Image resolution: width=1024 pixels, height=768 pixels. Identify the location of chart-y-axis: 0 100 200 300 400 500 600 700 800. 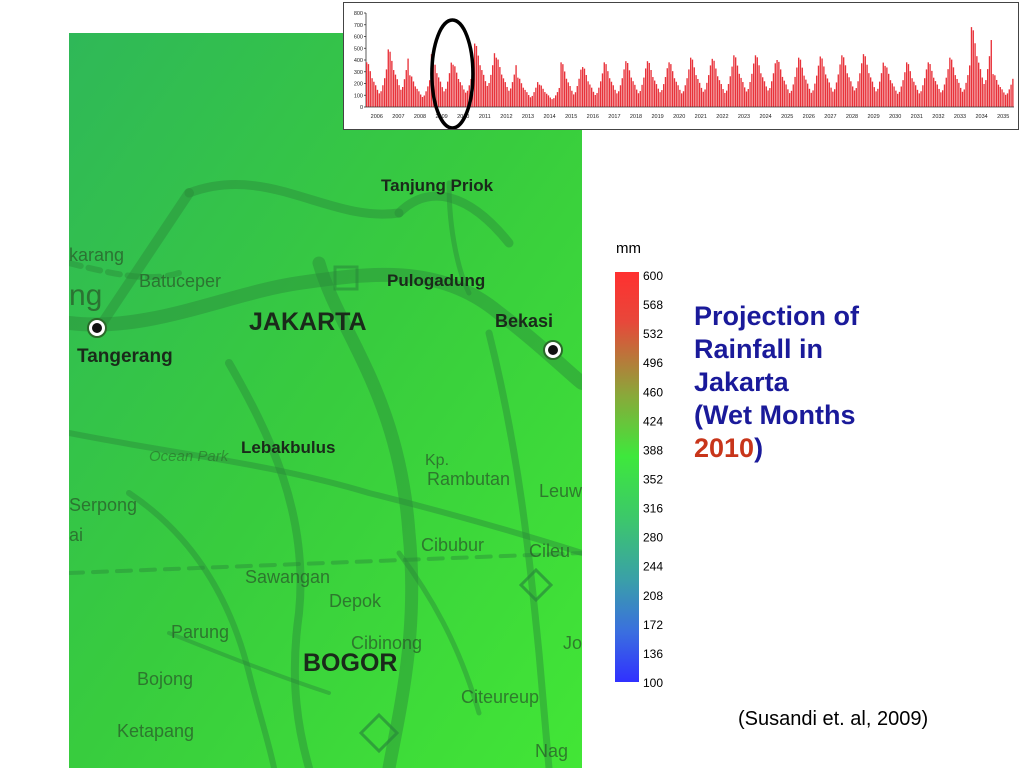
(360, 61).